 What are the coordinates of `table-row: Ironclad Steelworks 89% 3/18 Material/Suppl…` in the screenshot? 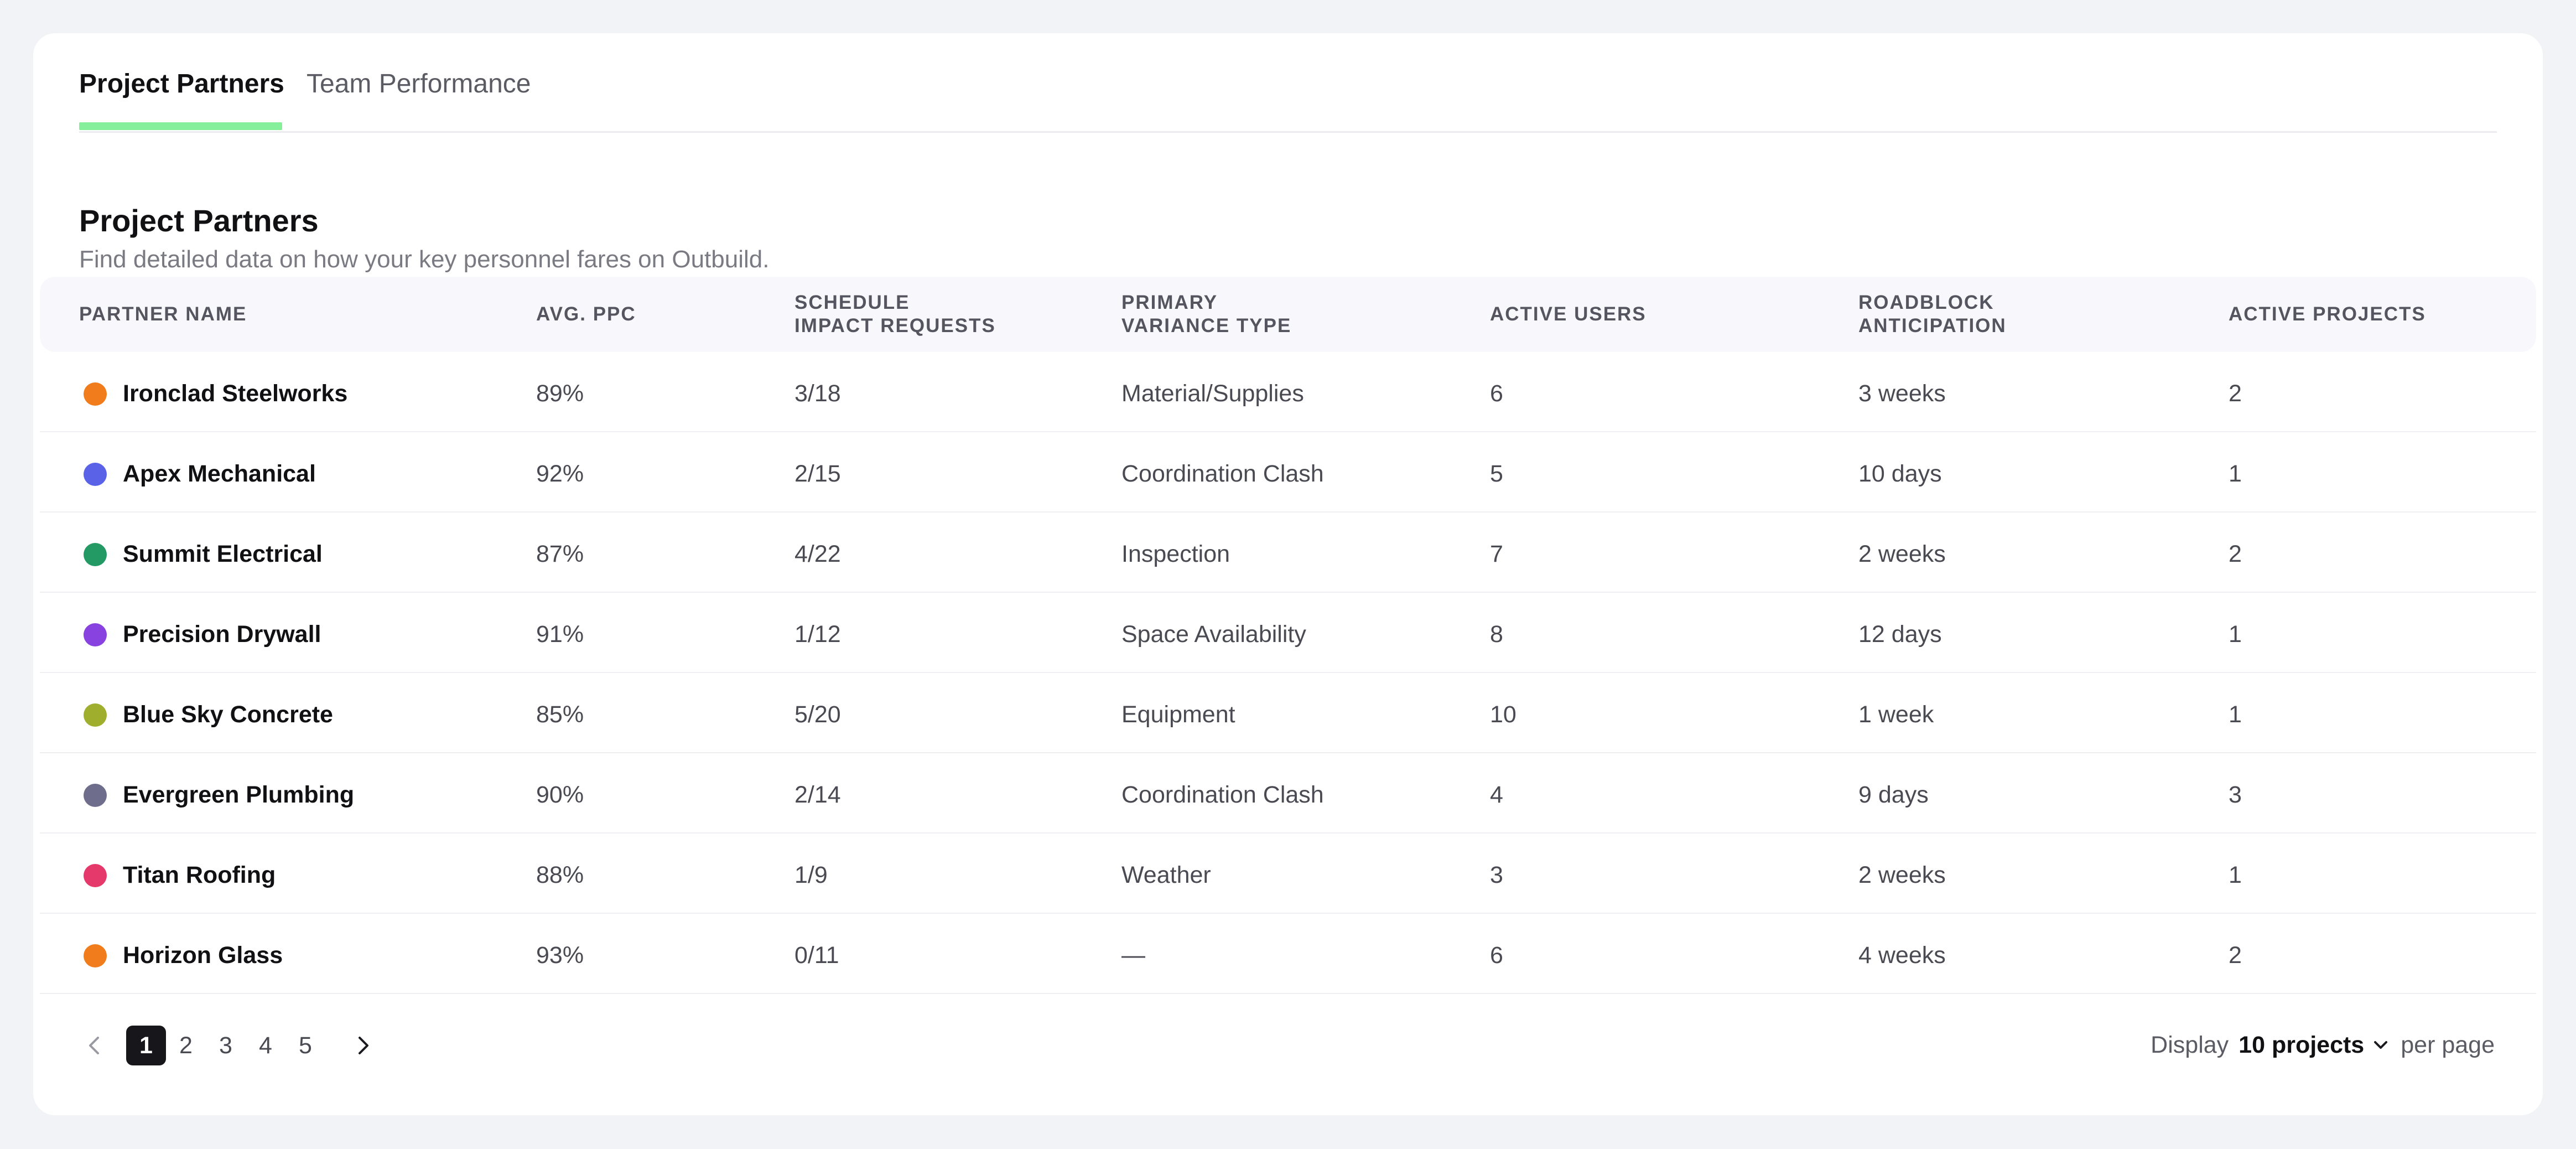 It's located at (1288, 392).